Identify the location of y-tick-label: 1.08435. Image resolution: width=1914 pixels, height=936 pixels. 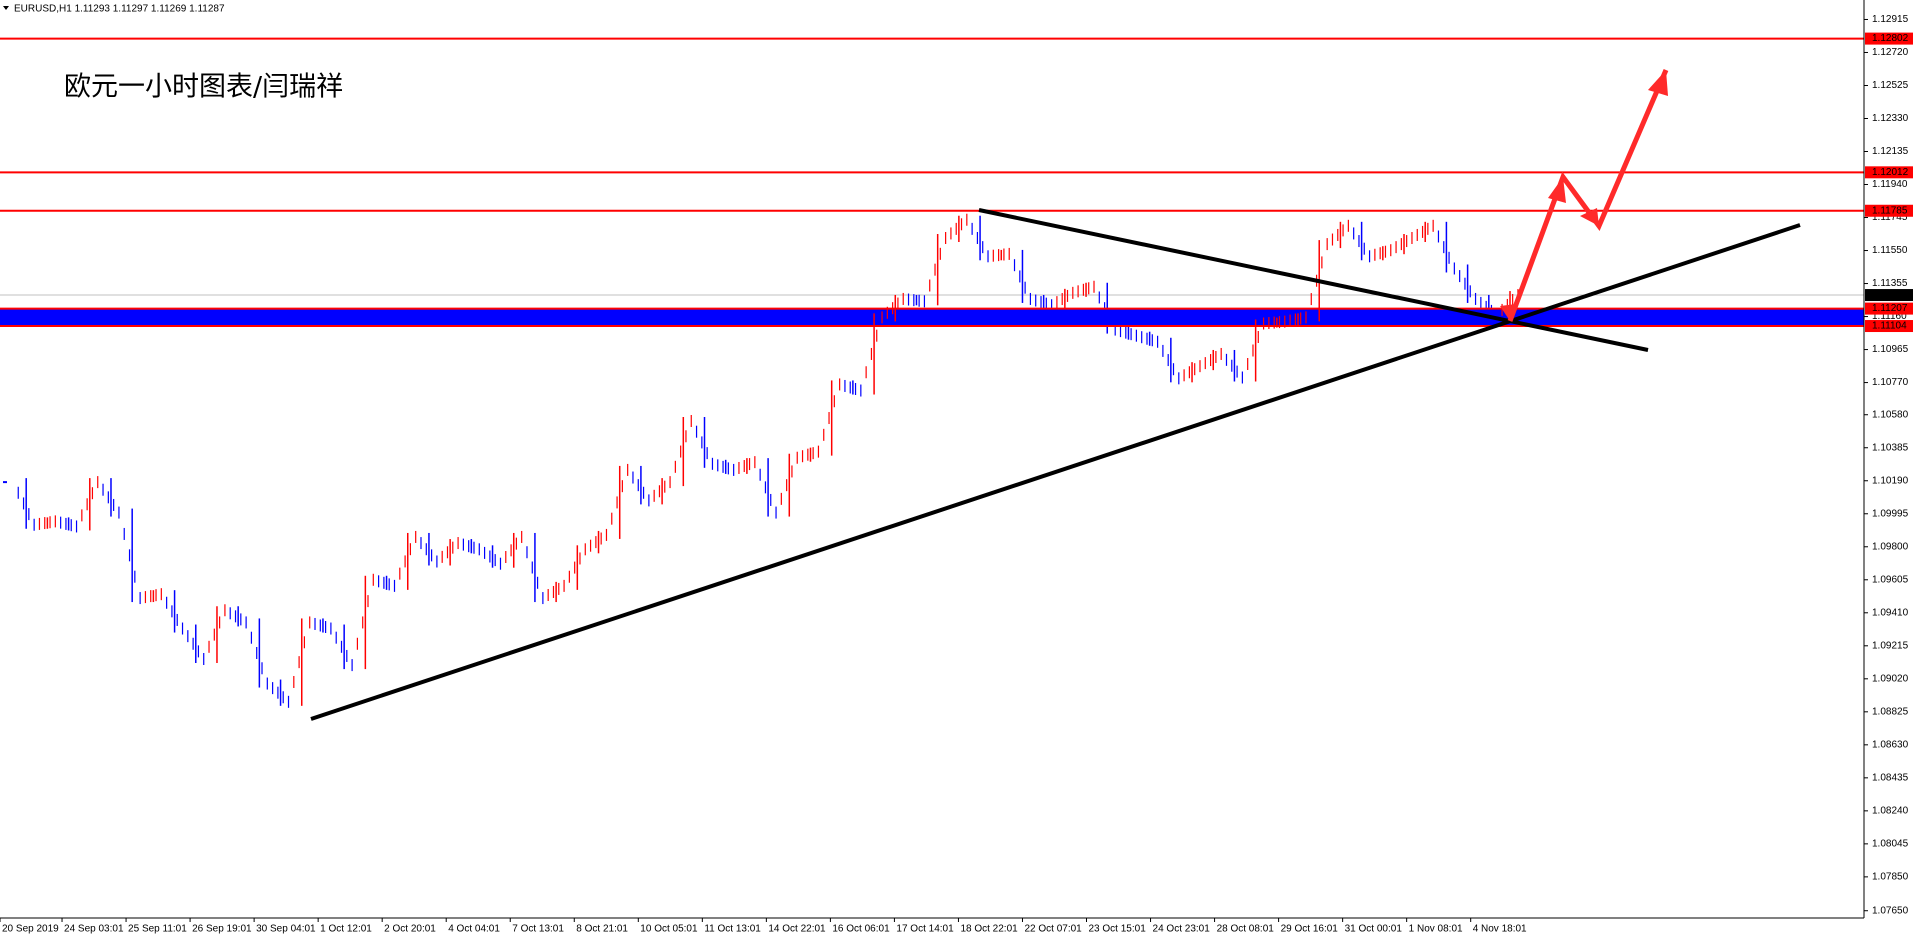
(1890, 777).